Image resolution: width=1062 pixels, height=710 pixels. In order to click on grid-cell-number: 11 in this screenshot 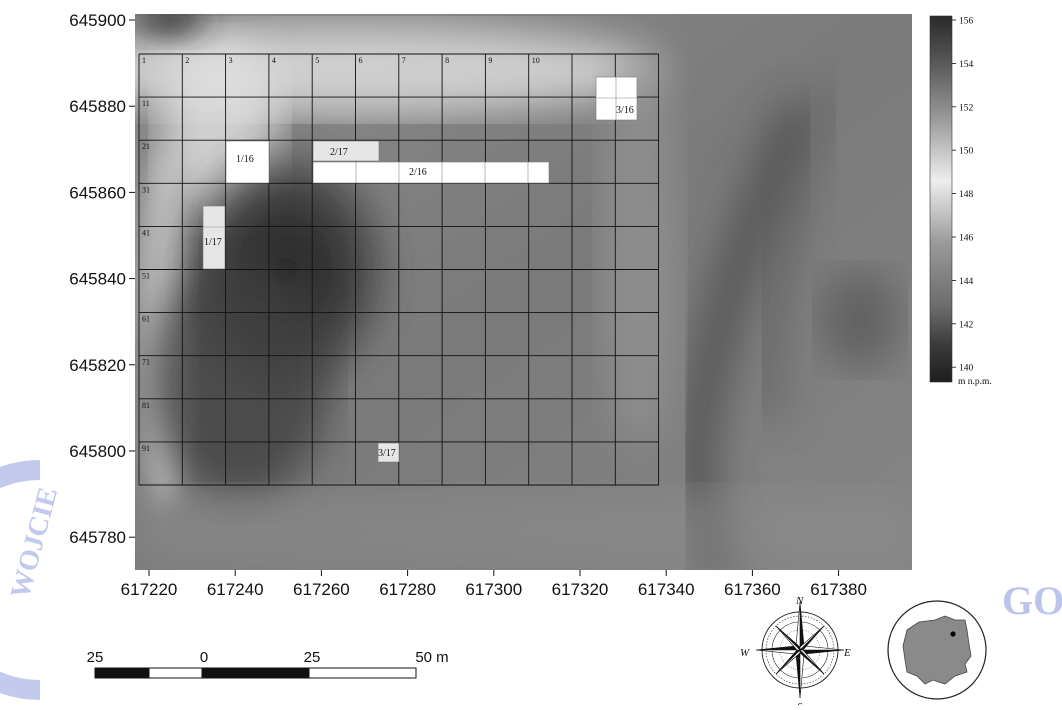, I will do `click(146, 103)`.